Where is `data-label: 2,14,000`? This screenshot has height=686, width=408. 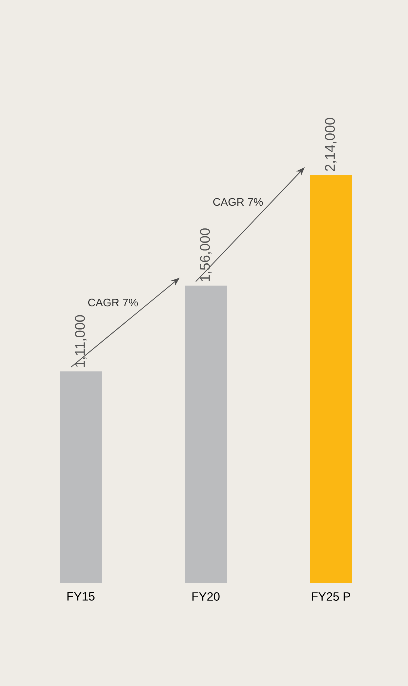 data-label: 2,14,000 is located at coordinates (331, 145).